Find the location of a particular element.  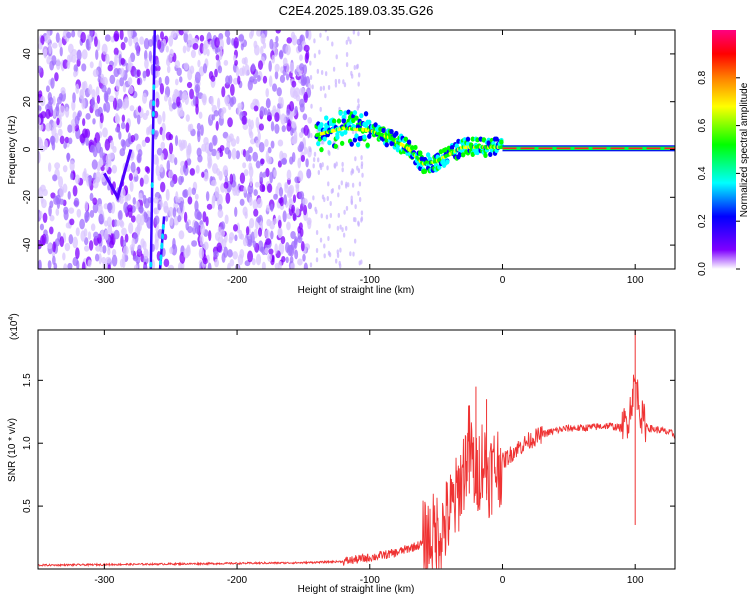

y-tick-label: -40 is located at coordinates (27, 244).